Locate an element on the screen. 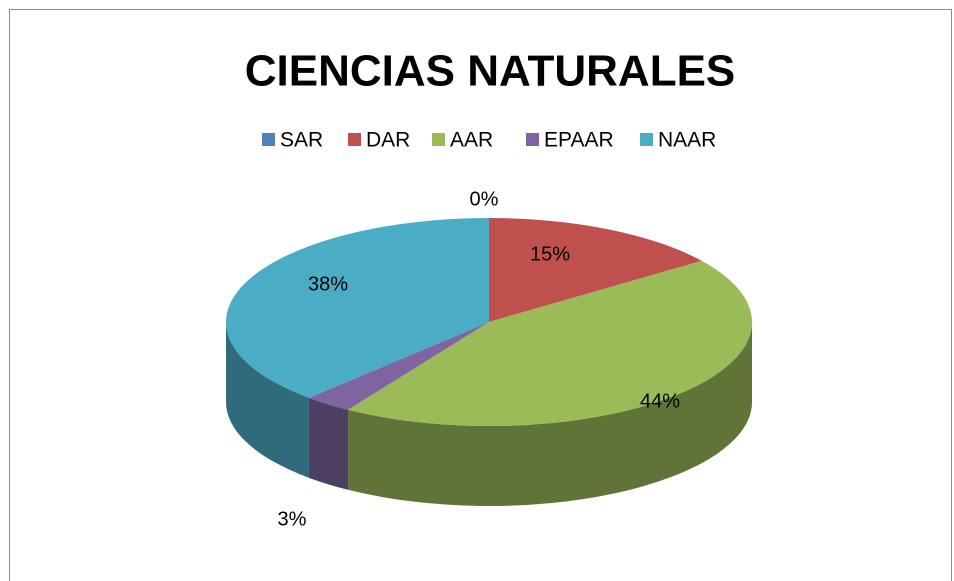  legend-label: EPAAR is located at coordinates (579, 140).